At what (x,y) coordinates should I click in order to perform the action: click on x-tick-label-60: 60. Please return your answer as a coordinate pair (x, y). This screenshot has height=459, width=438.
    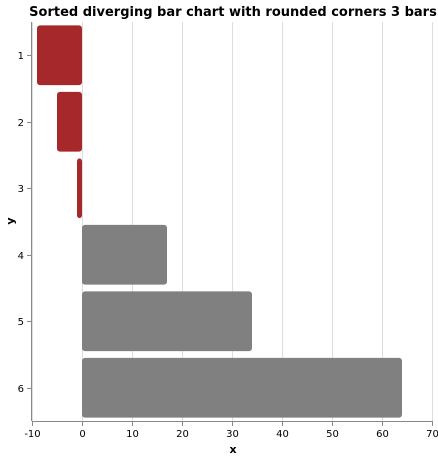
    Looking at the image, I should click on (382, 434).